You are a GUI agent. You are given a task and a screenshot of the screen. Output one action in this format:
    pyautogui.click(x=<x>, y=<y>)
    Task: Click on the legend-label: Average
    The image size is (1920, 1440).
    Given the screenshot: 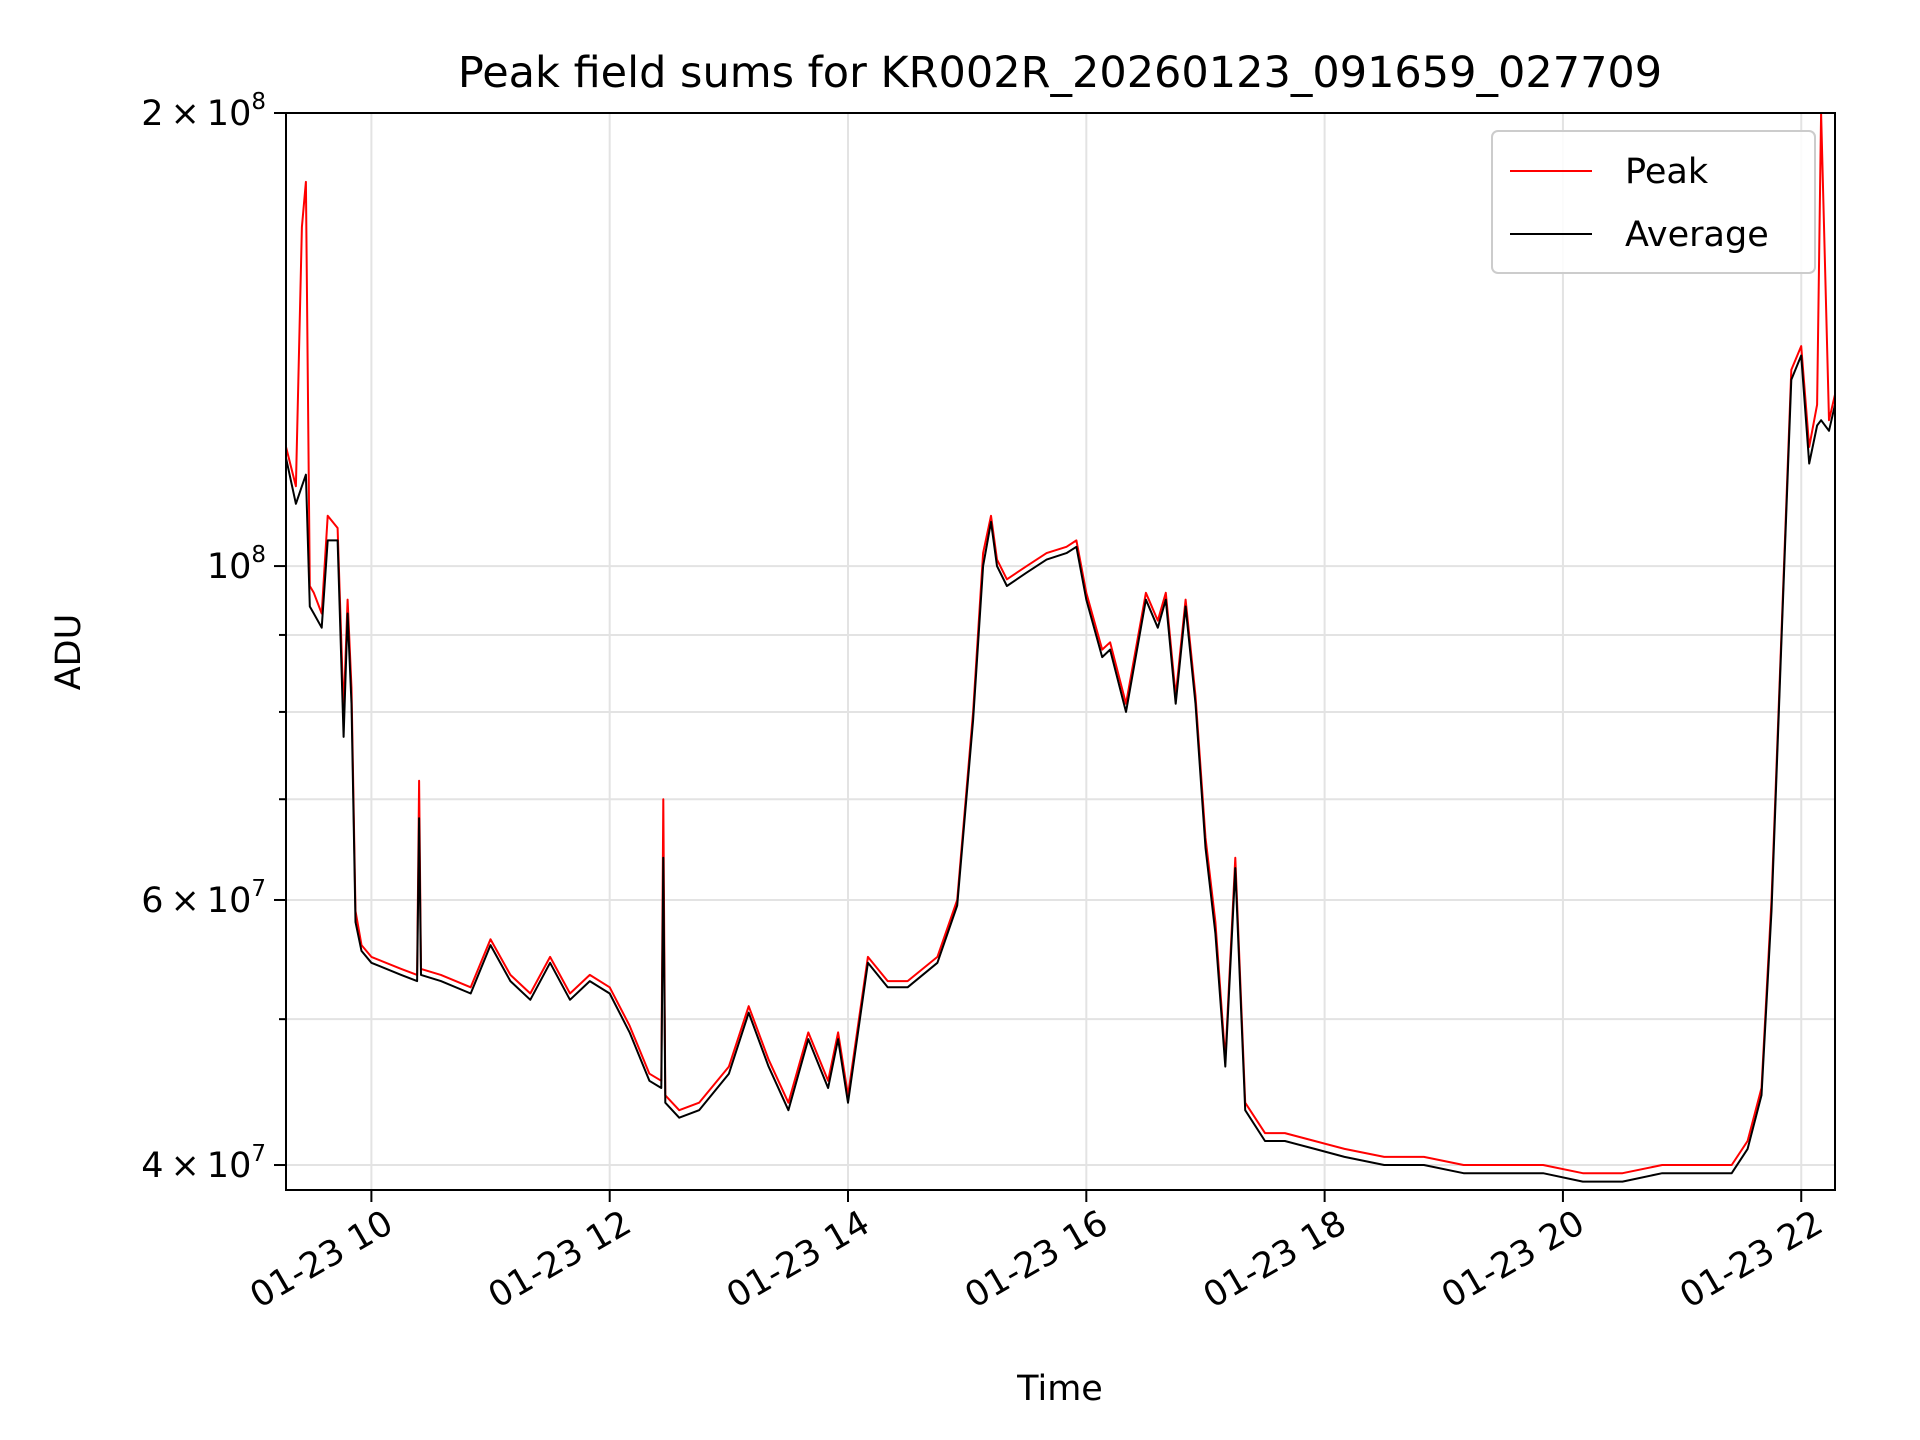 What is the action you would take?
    pyautogui.click(x=1697, y=235)
    